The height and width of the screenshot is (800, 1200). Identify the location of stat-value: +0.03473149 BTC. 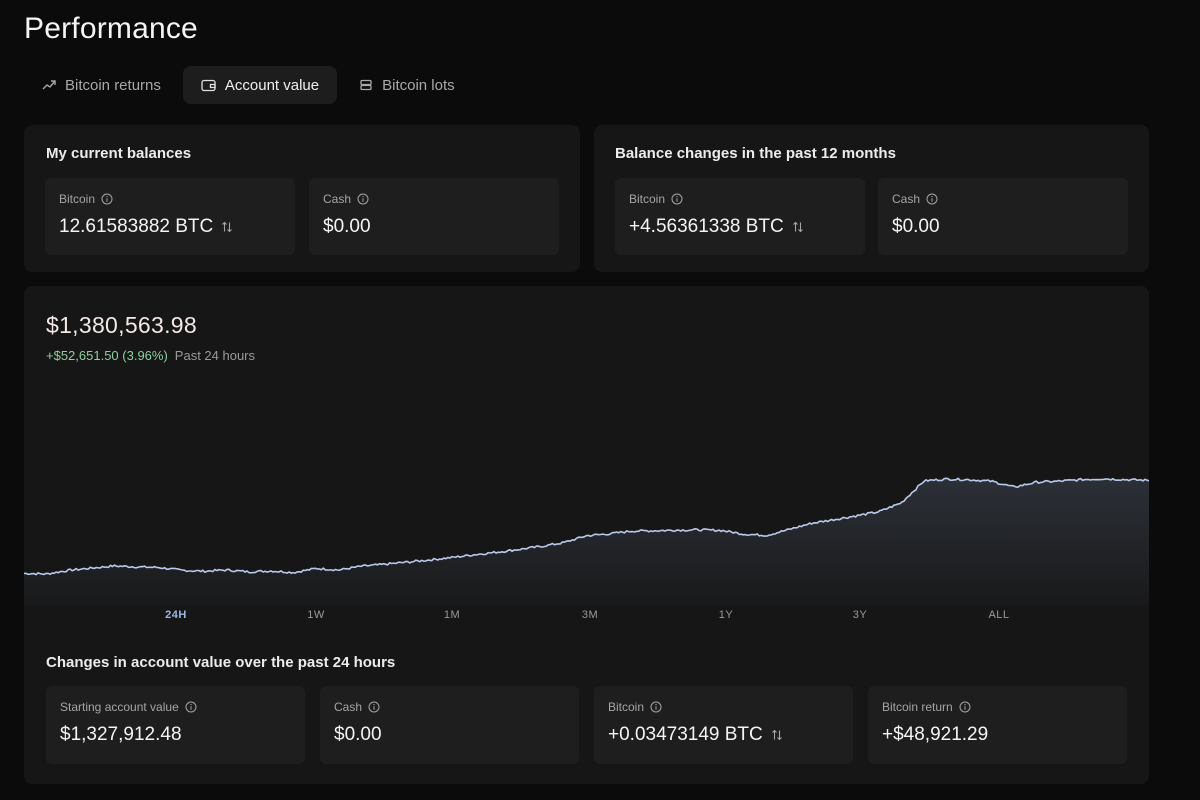
(695, 735).